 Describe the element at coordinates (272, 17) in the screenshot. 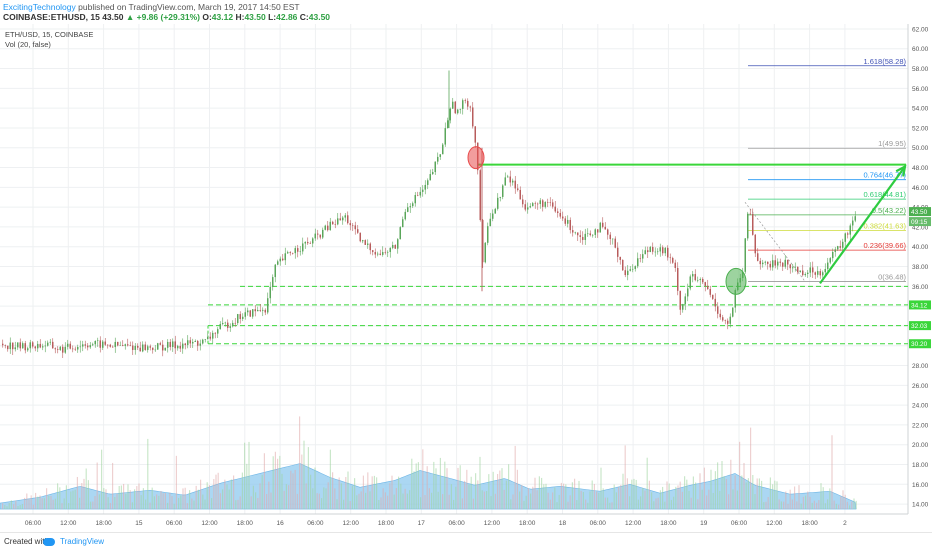

I see `low-label: L:` at that location.